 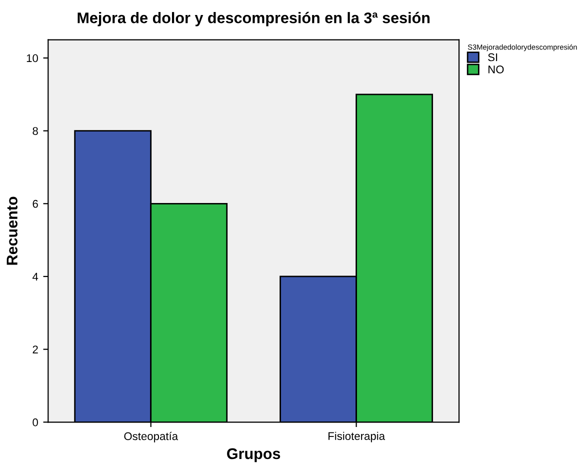 What do you see at coordinates (35, 204) in the screenshot?
I see `y-tick-label: 6` at bounding box center [35, 204].